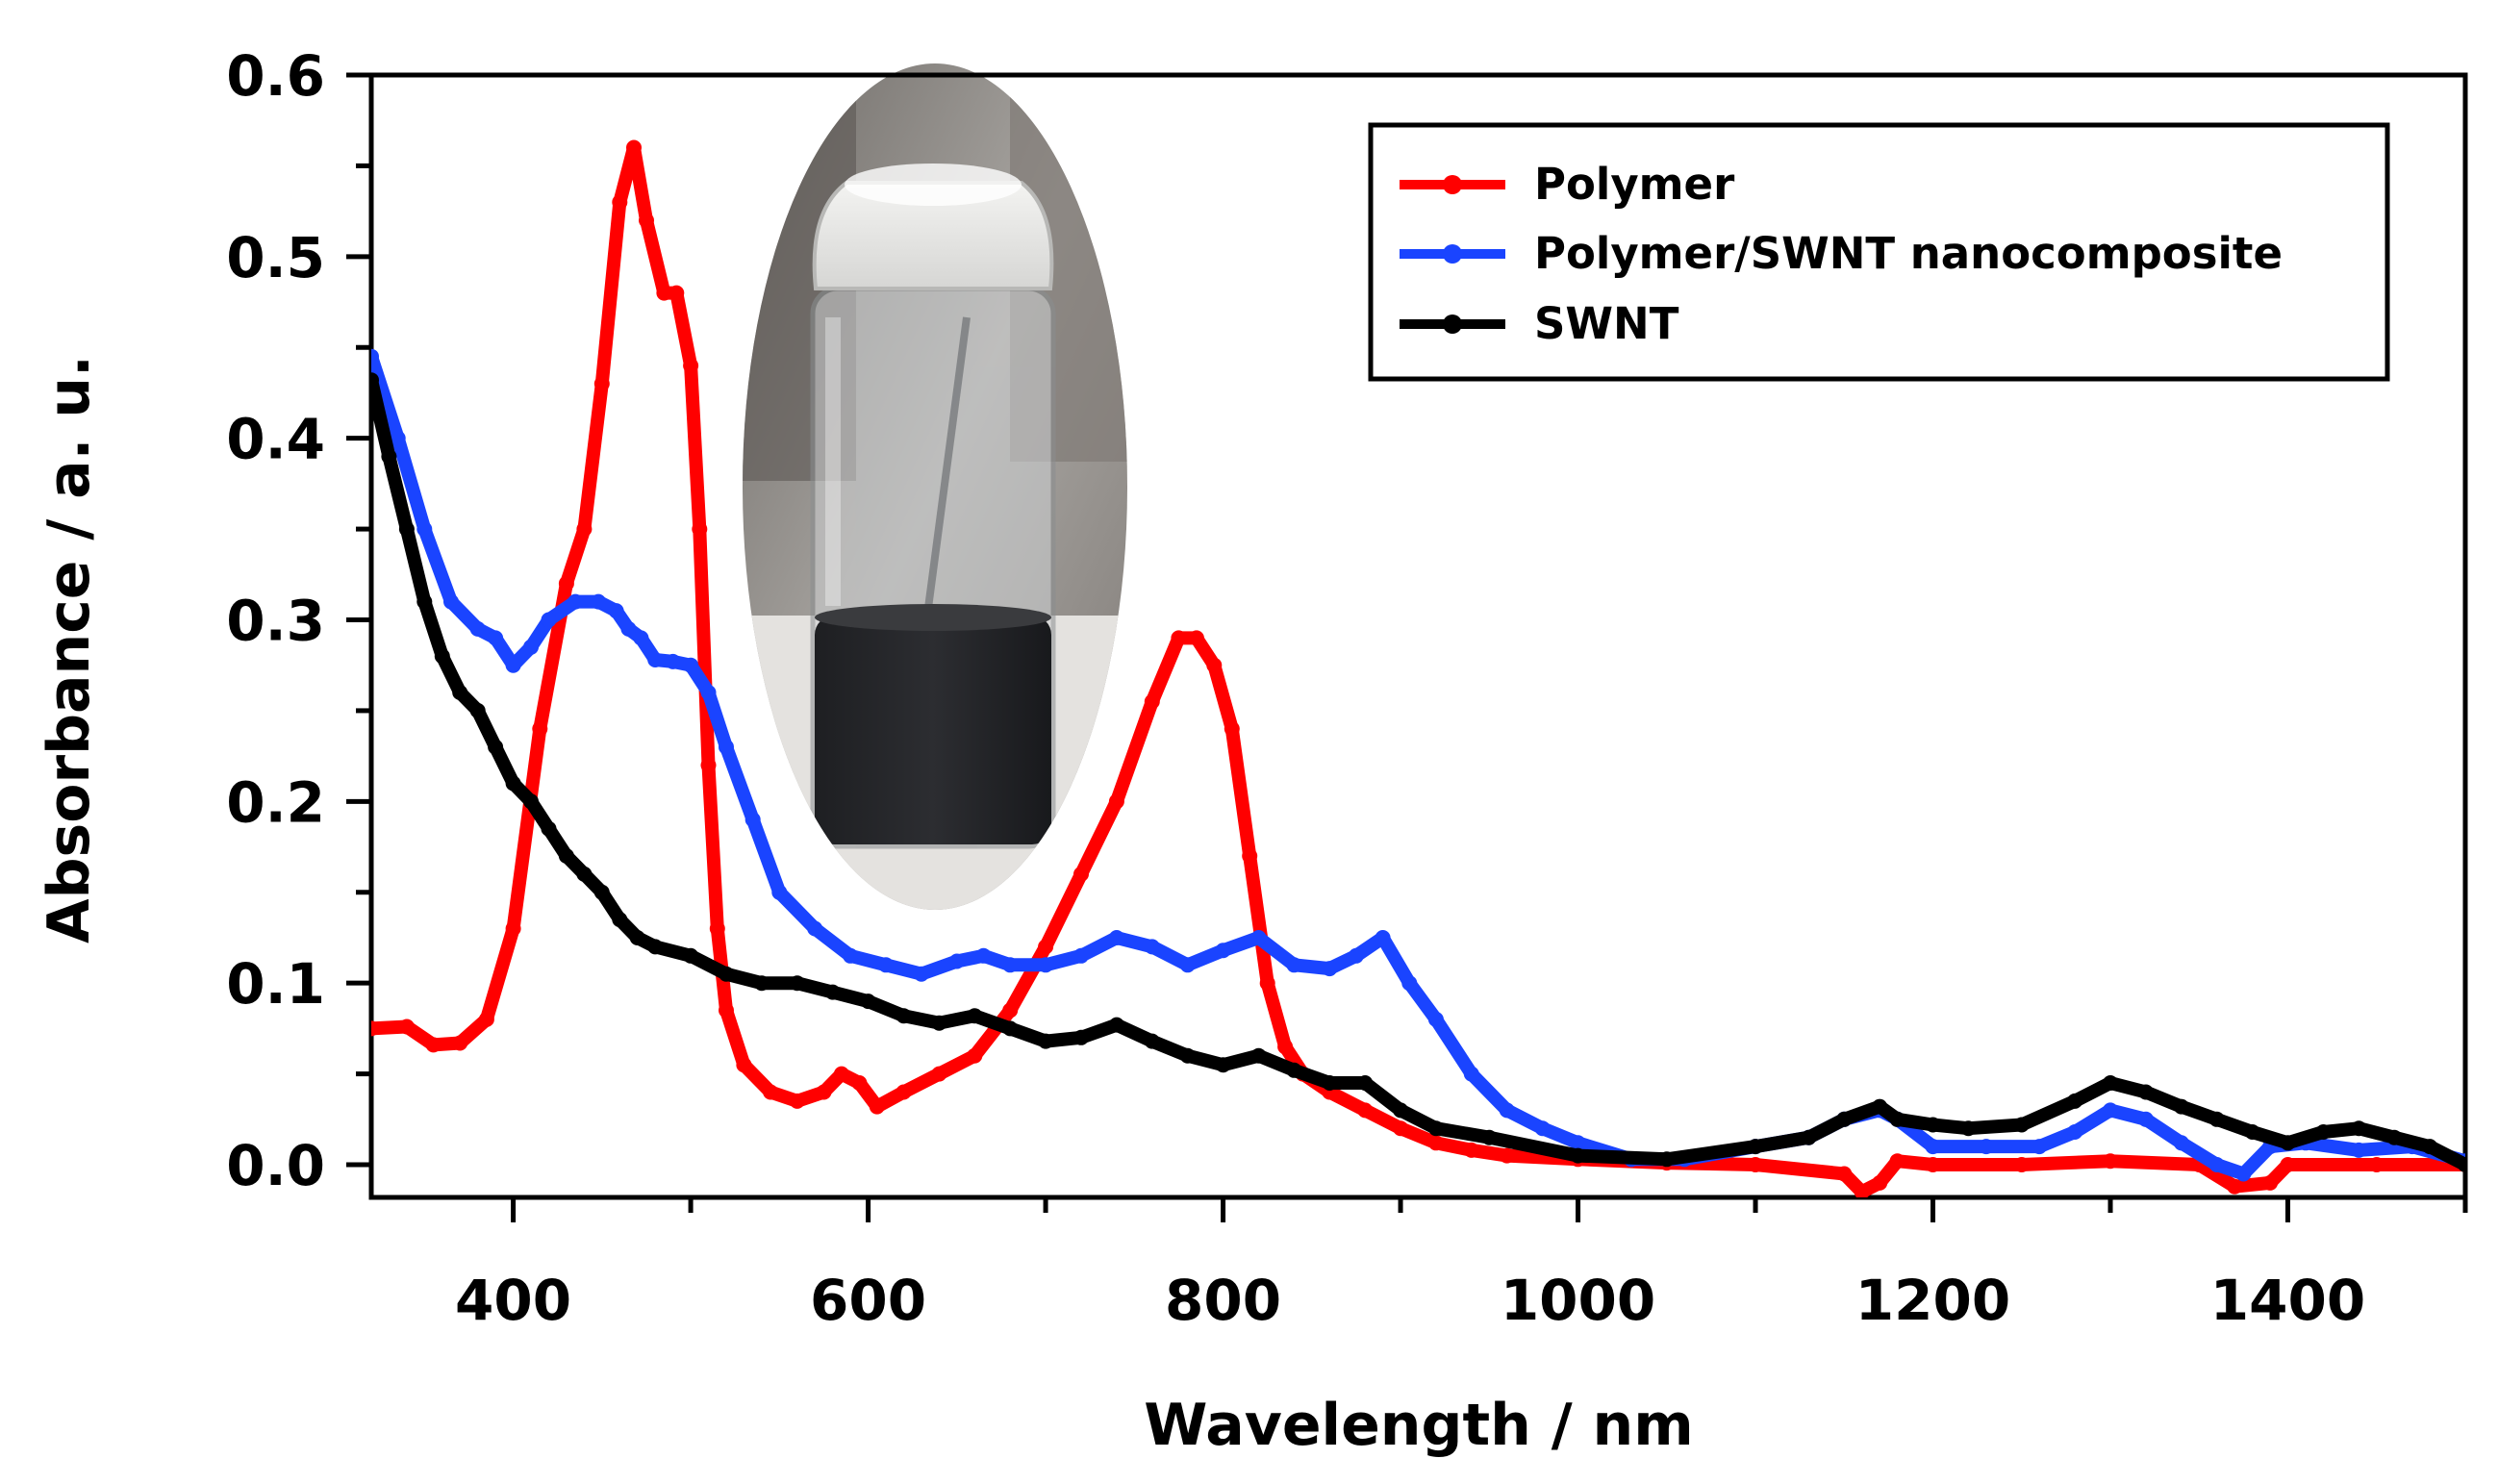 This screenshot has width=2498, height=1484. Describe the element at coordinates (1578, 1301) in the screenshot. I see `x-tick-label: 1000` at that location.